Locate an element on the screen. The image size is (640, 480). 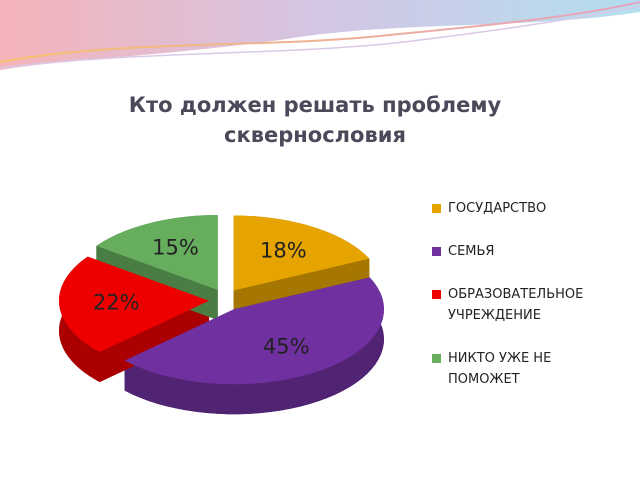
data-label: 22% is located at coordinates (116, 303).